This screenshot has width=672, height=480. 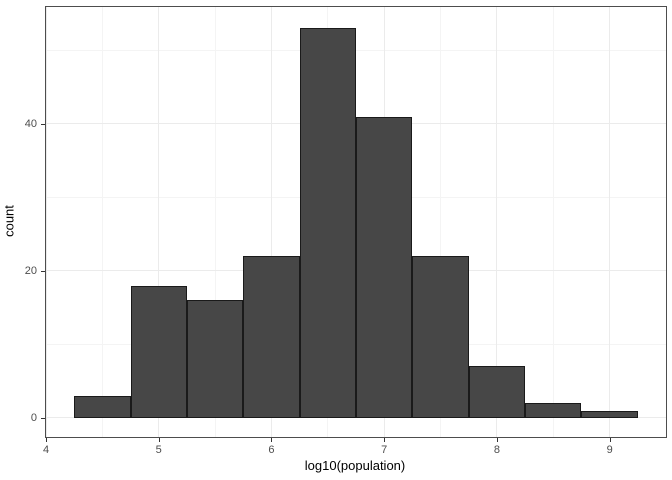 I want to click on x-axis-title: log10(population), so click(x=355, y=465).